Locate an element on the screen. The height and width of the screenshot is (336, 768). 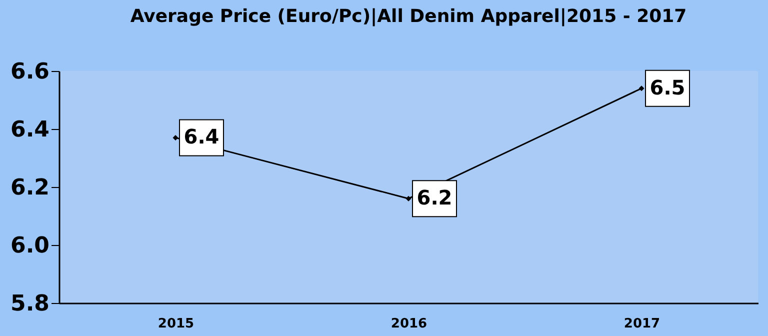
y-tick-label: 6.4 is located at coordinates (30, 130).